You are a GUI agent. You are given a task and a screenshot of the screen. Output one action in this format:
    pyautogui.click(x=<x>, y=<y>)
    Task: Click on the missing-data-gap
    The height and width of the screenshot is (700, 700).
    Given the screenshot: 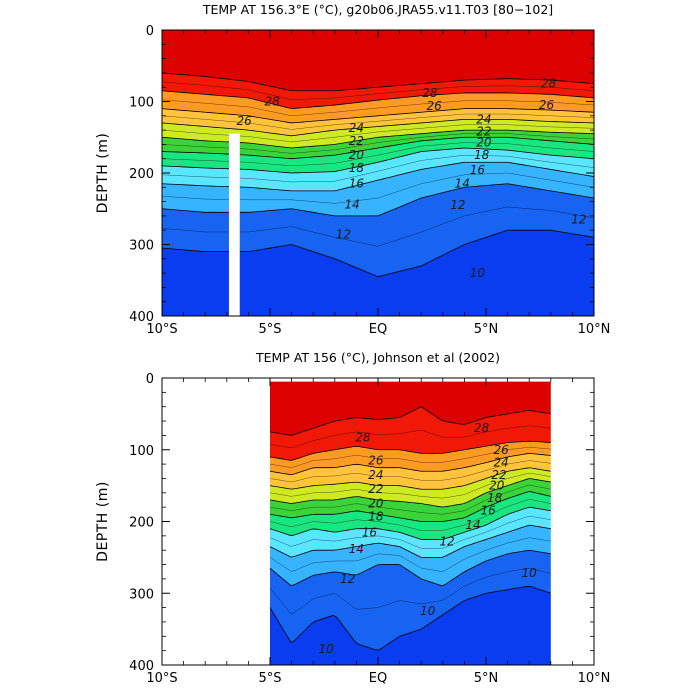 What is the action you would take?
    pyautogui.click(x=234, y=224)
    